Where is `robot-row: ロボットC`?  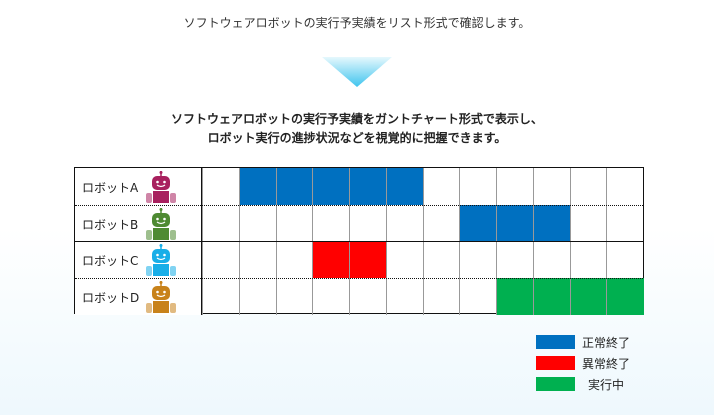
robot-row: ロボットC is located at coordinates (359, 259).